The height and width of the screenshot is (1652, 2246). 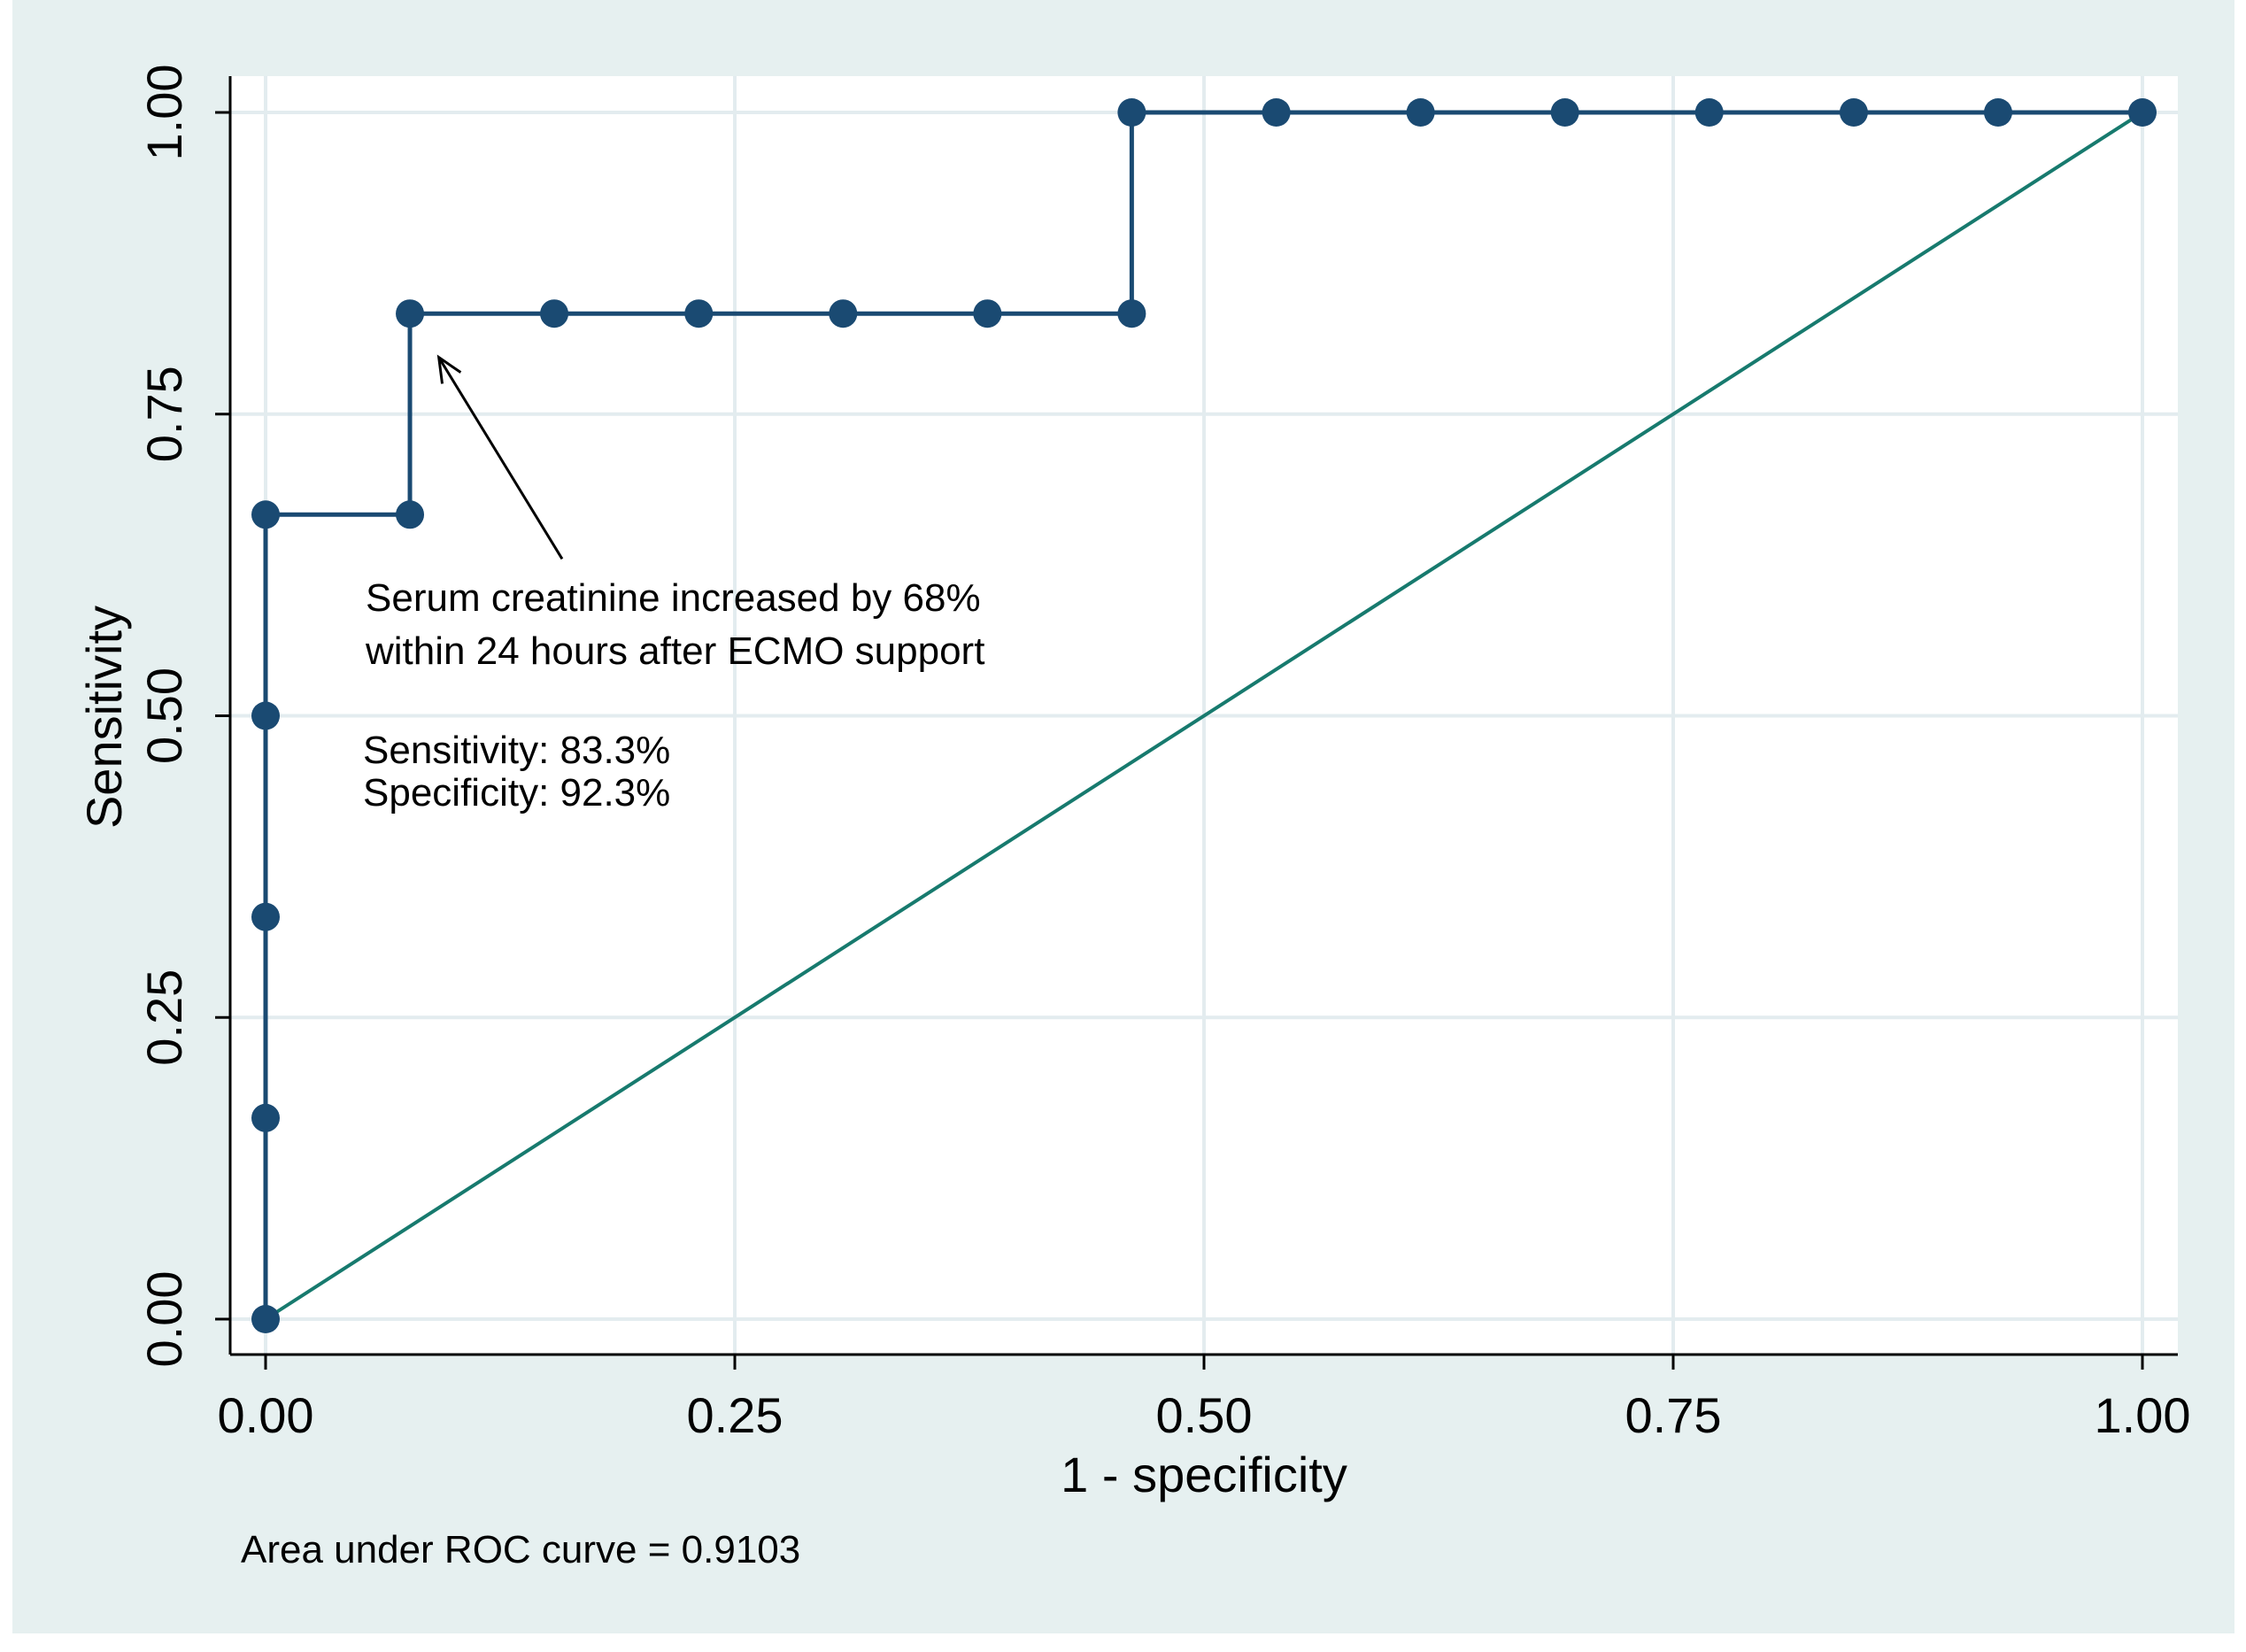 What do you see at coordinates (673, 598) in the screenshot?
I see `annotation-label-line-1: Serum creatinine increased by 68%` at bounding box center [673, 598].